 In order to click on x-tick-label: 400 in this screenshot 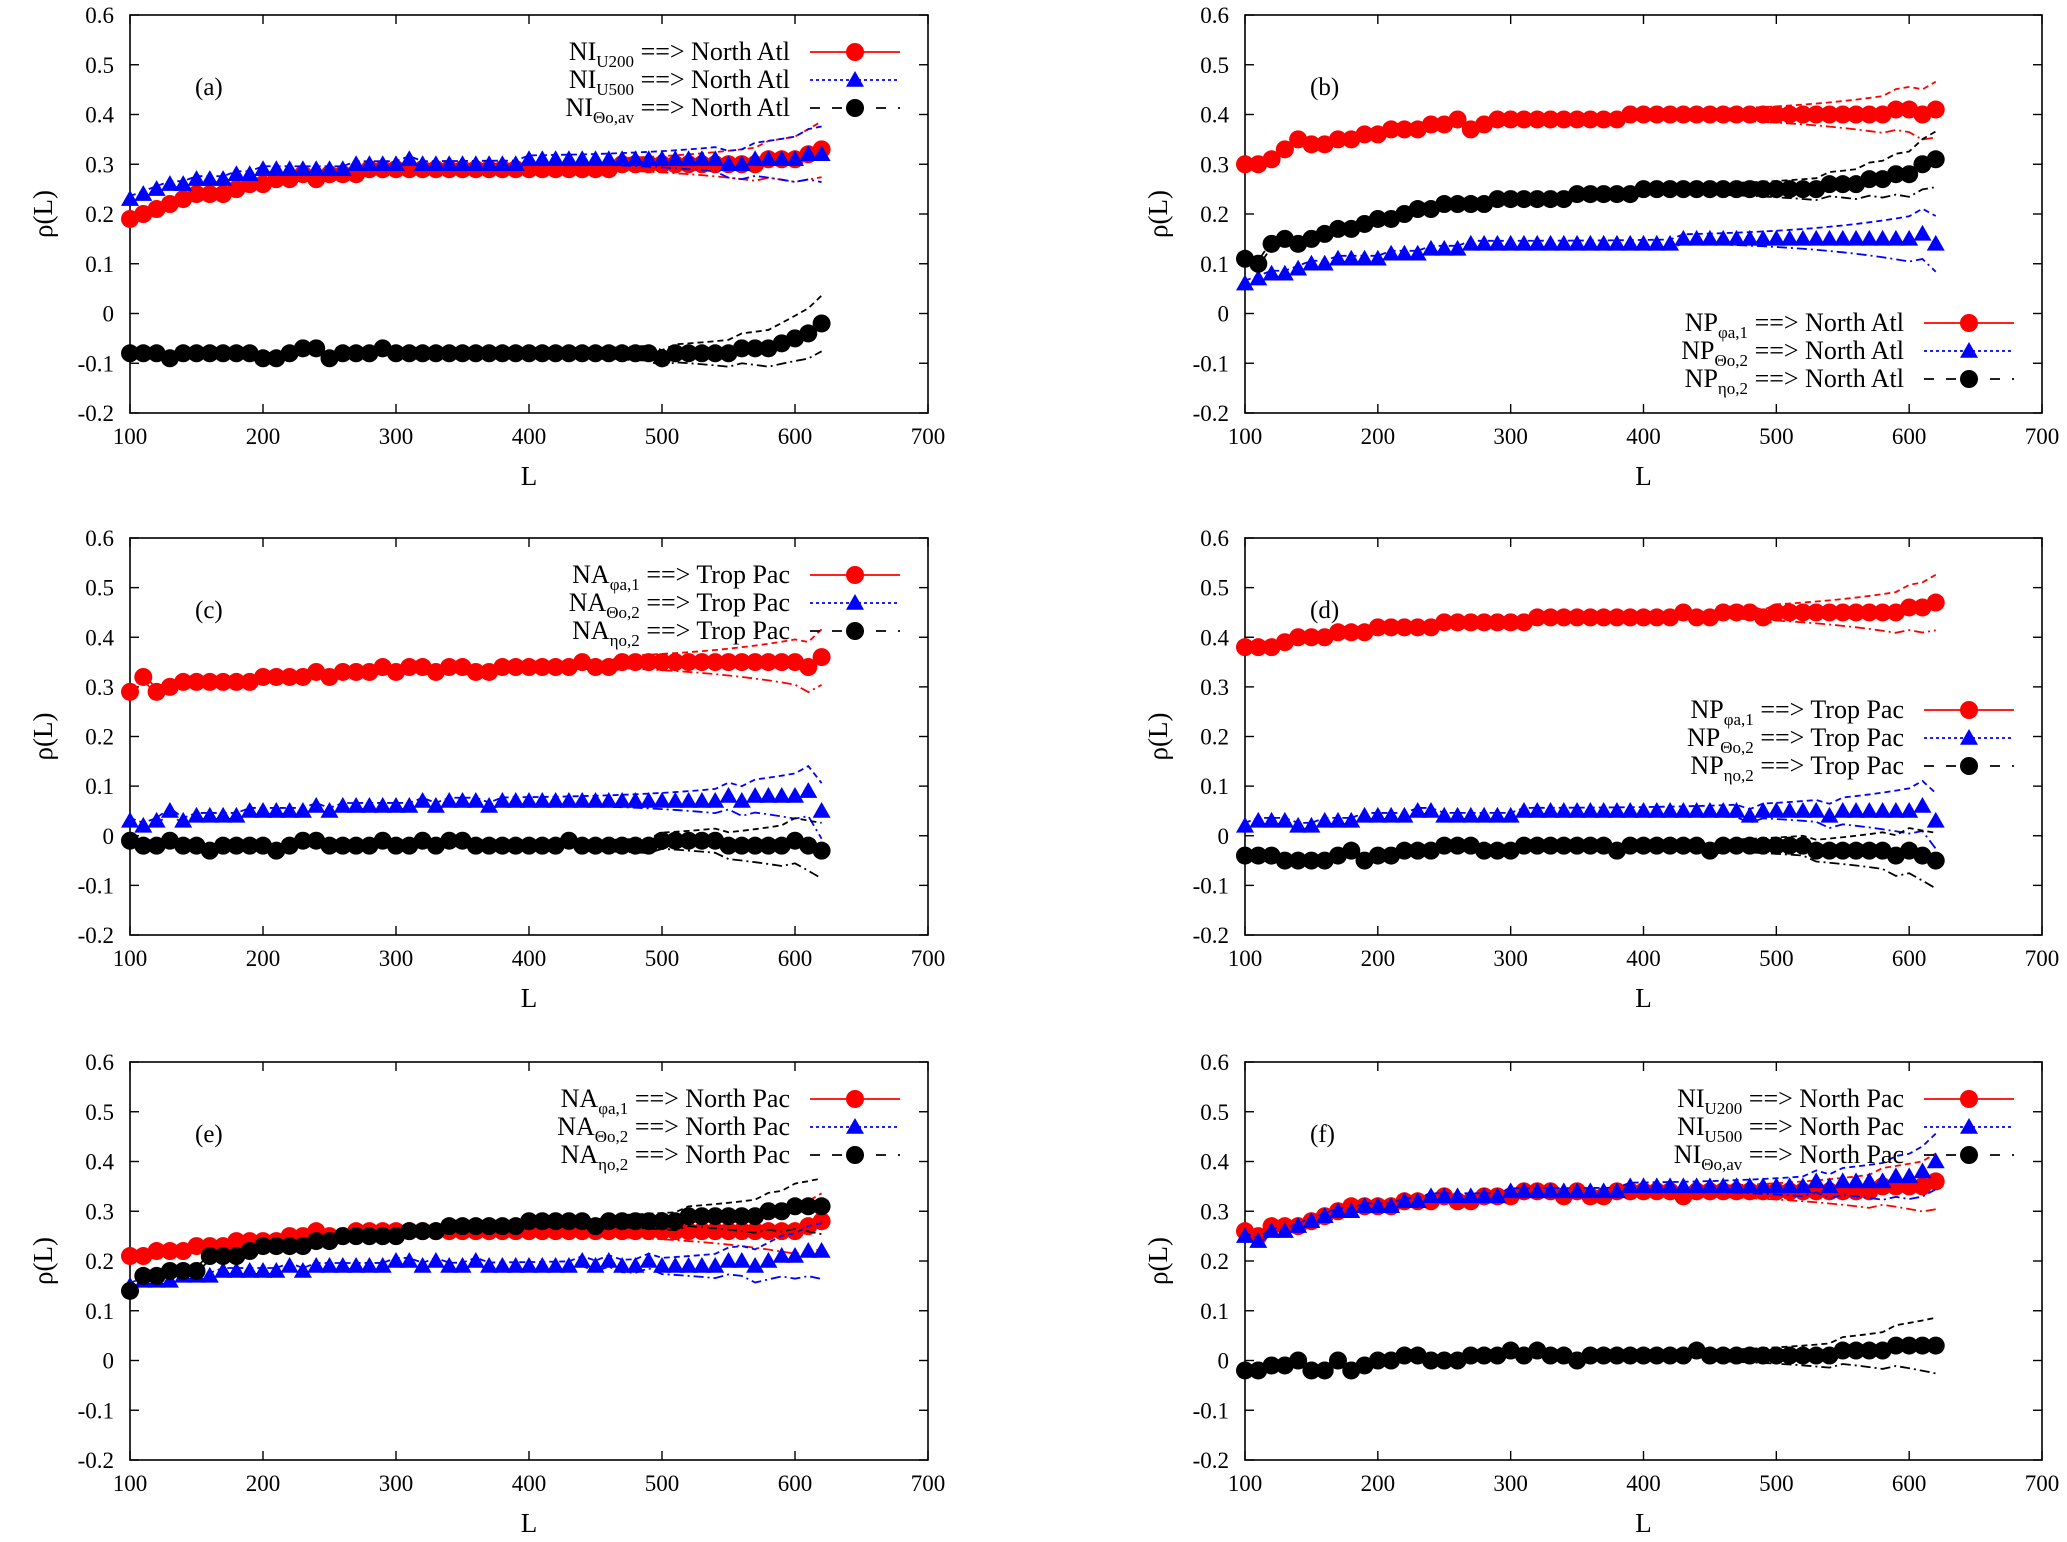, I will do `click(529, 1483)`.